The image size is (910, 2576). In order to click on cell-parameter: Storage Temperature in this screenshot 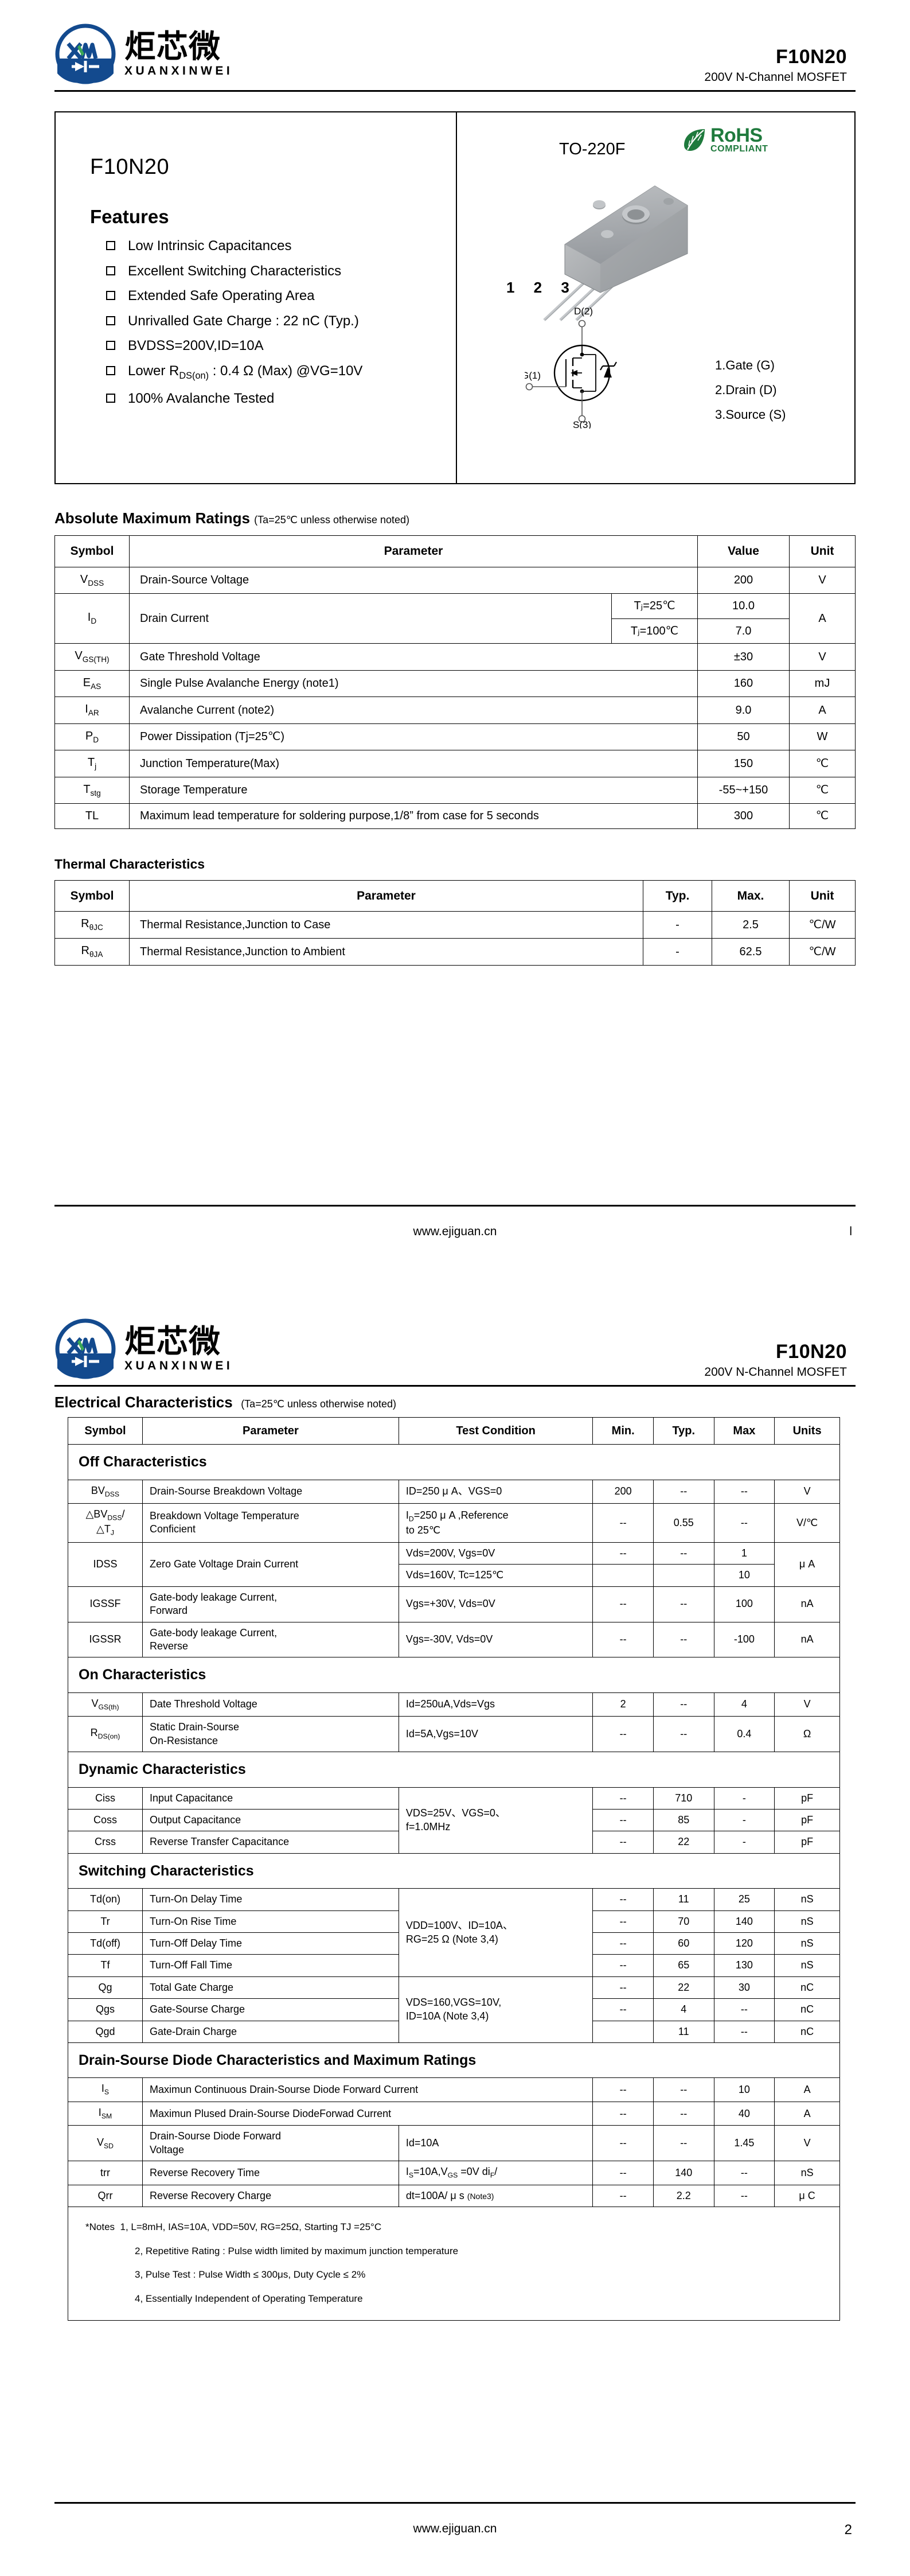, I will do `click(413, 790)`.